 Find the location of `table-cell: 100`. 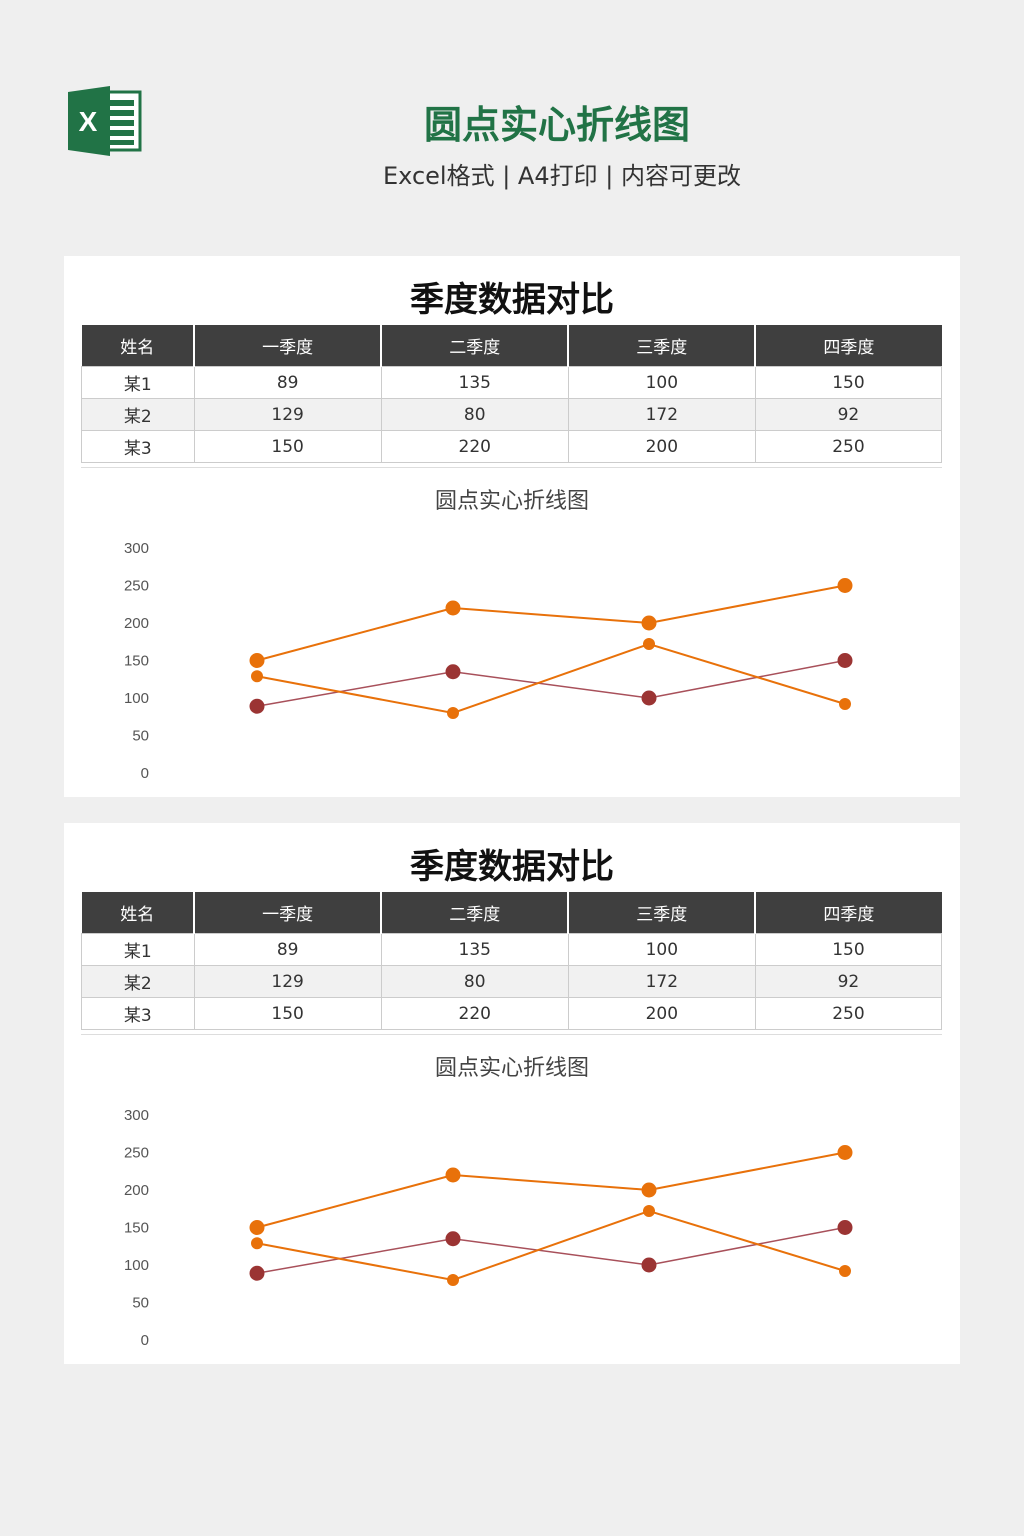

table-cell: 100 is located at coordinates (661, 382).